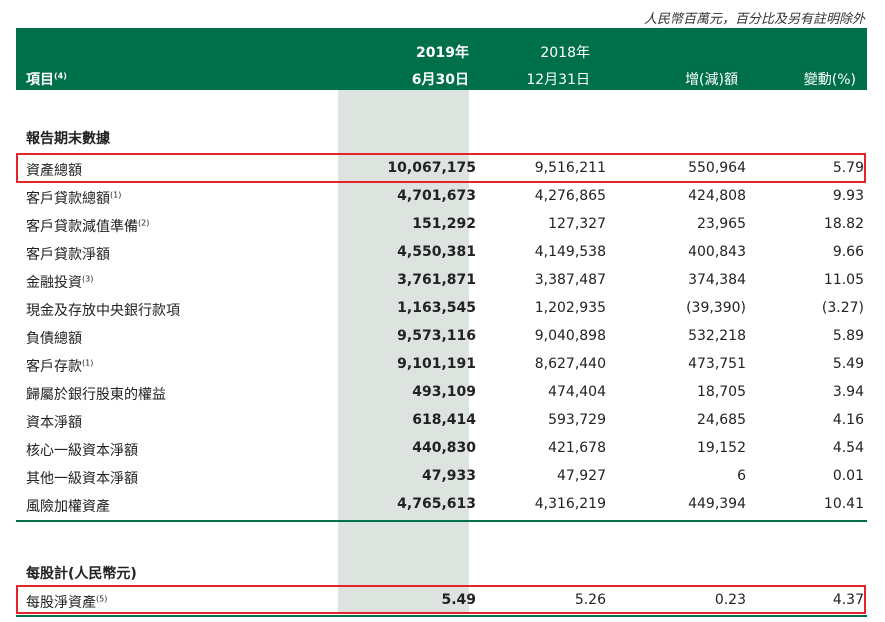  I want to click on header-change-amount: 增(減)額, so click(711, 80).